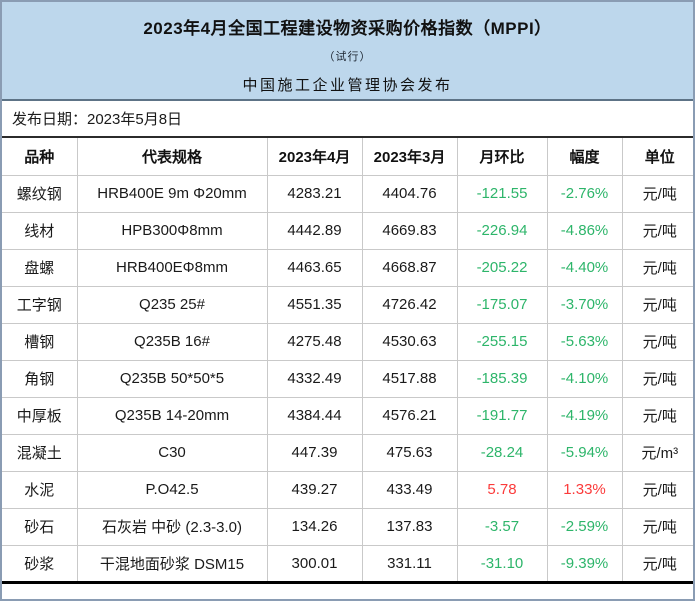  Describe the element at coordinates (314, 157) in the screenshot. I see `column-header-apr-2023: 2023年4月` at that location.